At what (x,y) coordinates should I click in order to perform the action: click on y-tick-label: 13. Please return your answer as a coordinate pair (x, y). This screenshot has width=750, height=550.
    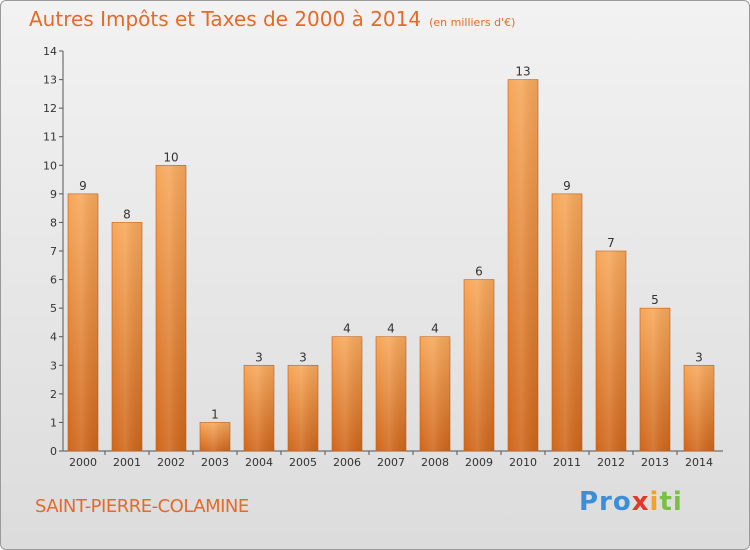
    Looking at the image, I should click on (50, 80).